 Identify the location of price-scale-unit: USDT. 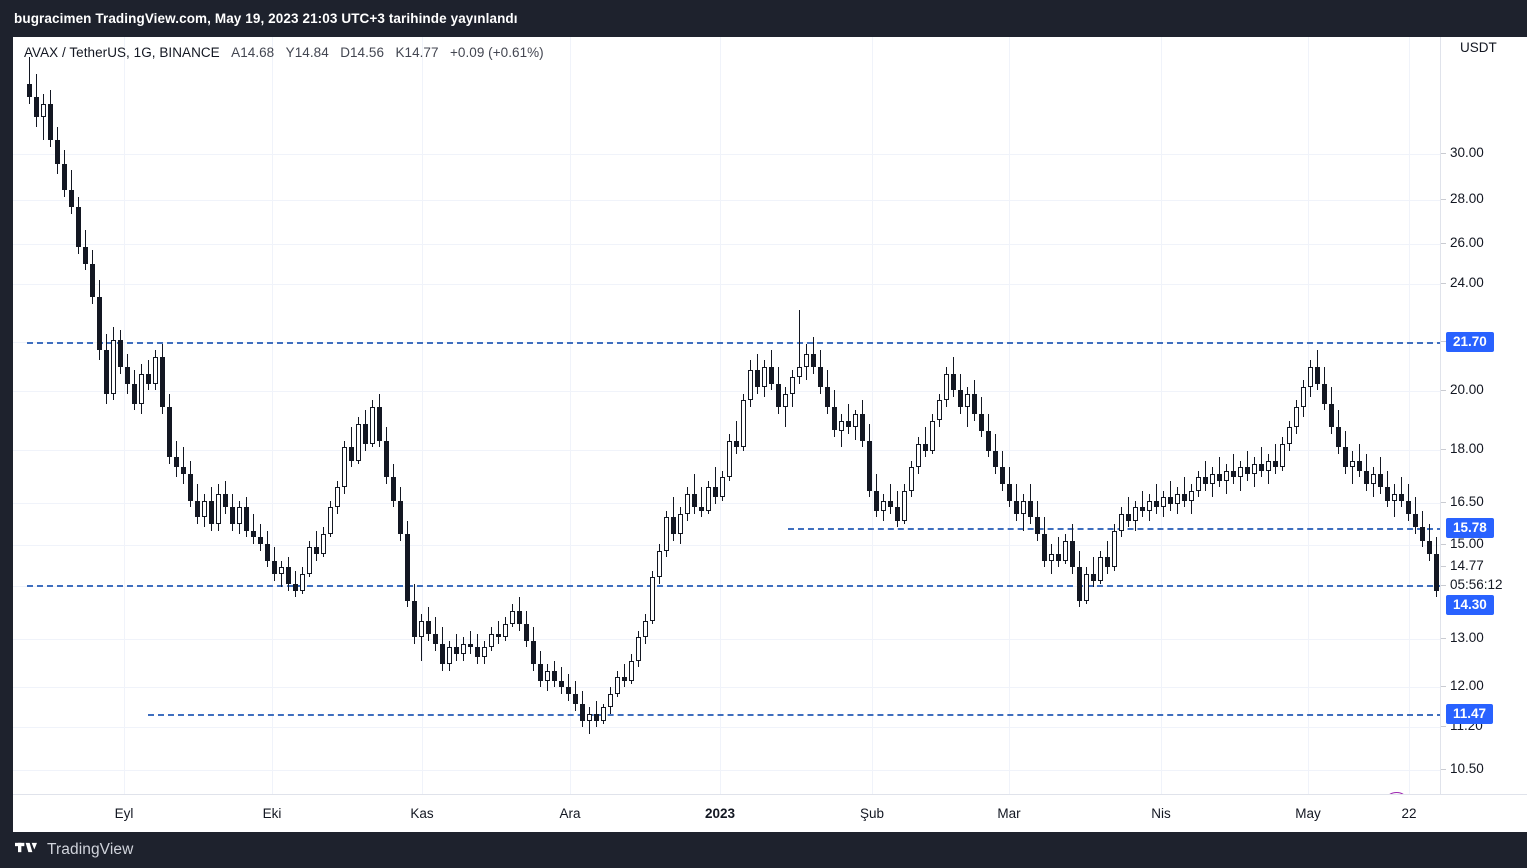
(1478, 47).